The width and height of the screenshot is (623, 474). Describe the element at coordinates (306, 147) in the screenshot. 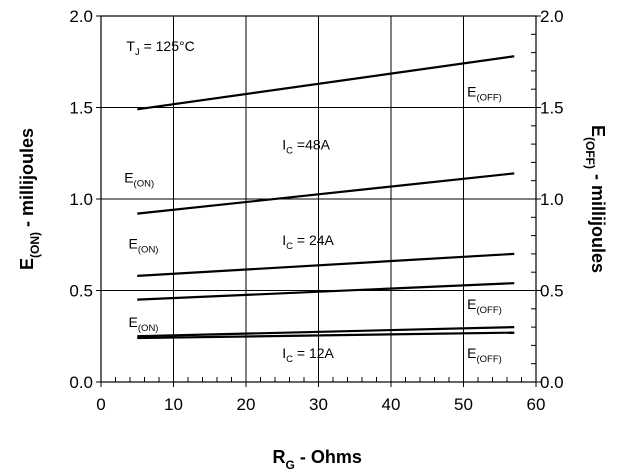

I see `annotation-label: IC =48A` at that location.